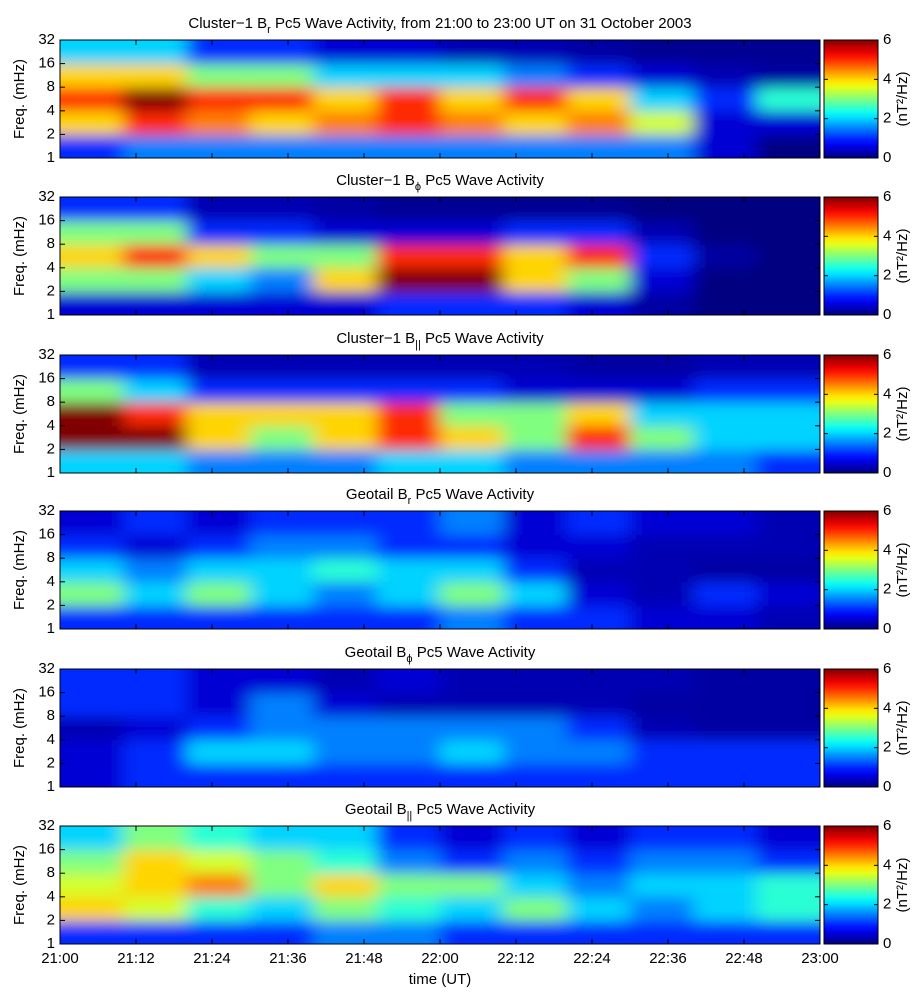  What do you see at coordinates (887, 433) in the screenshot?
I see `colorbar-tick-label: 2` at bounding box center [887, 433].